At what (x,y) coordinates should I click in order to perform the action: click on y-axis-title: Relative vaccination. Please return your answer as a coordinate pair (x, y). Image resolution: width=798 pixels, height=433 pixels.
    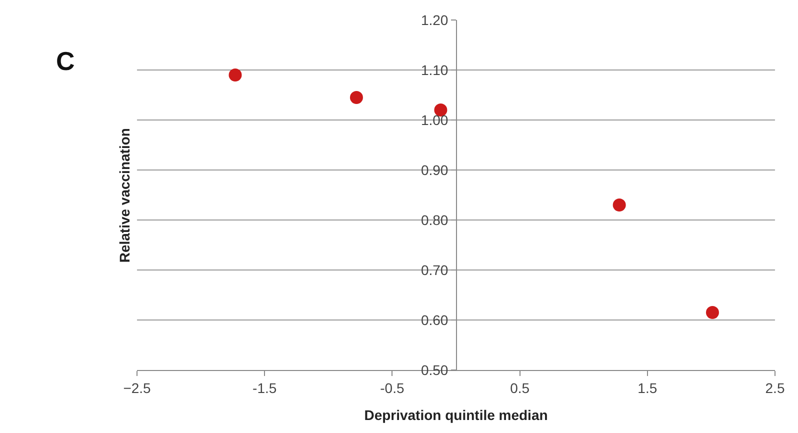
    Looking at the image, I should click on (124, 195).